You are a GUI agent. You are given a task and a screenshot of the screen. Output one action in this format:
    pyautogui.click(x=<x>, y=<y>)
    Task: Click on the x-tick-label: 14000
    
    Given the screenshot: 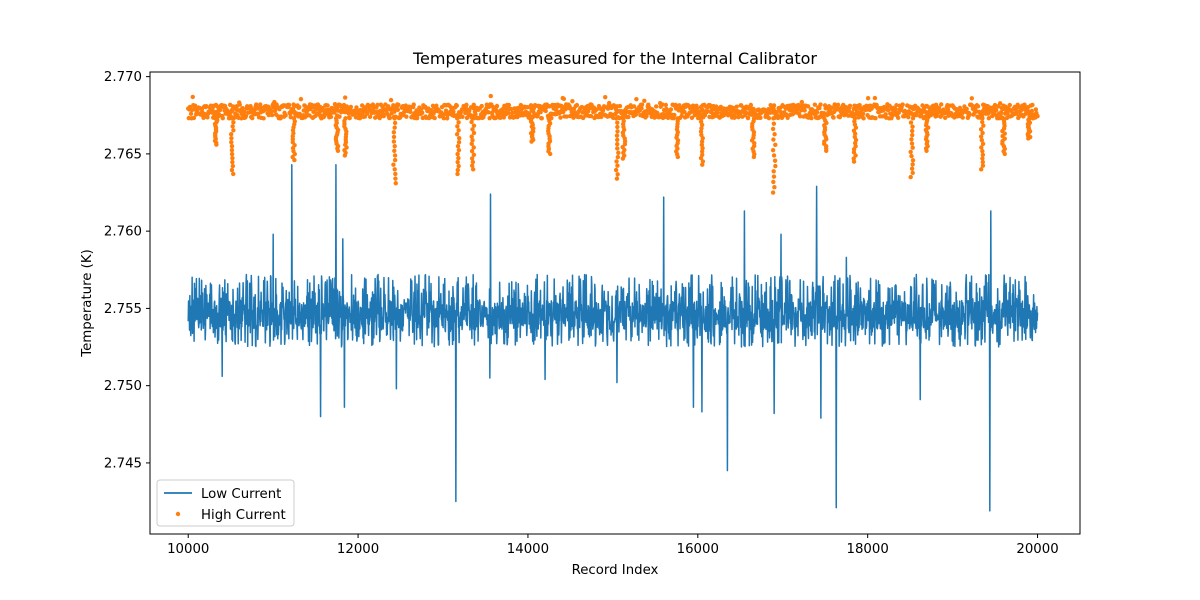 What is the action you would take?
    pyautogui.click(x=528, y=549)
    